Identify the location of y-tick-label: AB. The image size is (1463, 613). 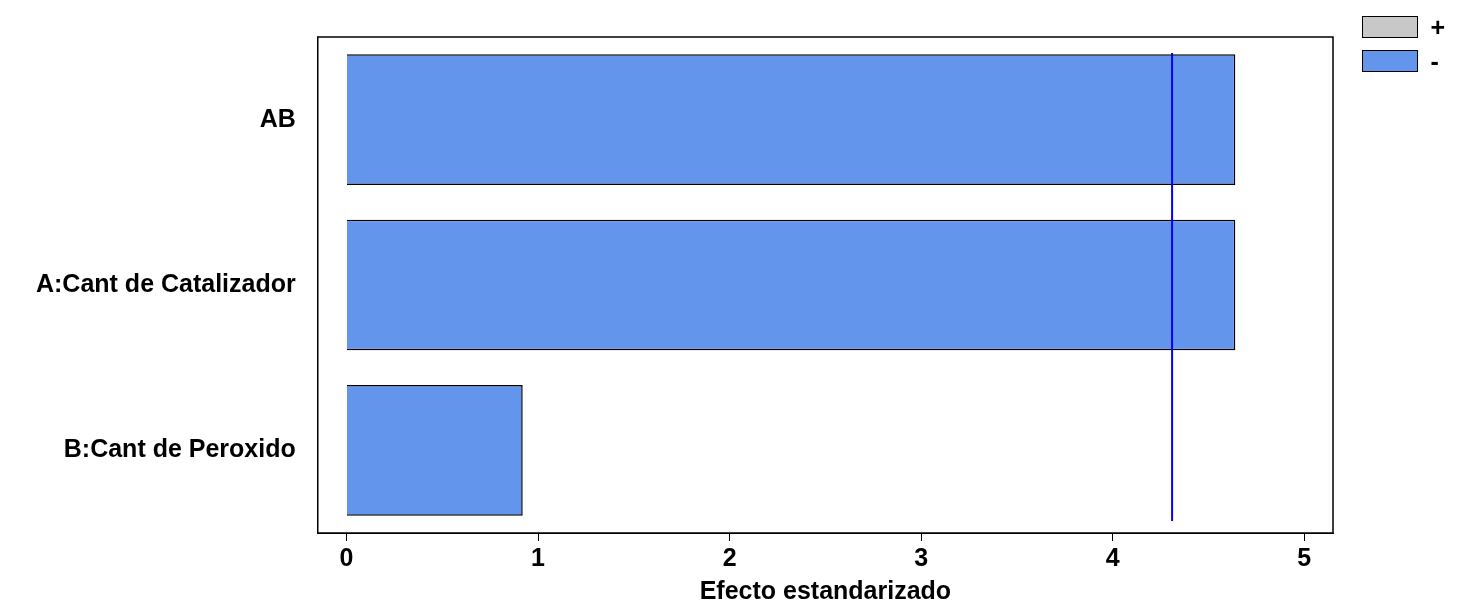
(277, 117).